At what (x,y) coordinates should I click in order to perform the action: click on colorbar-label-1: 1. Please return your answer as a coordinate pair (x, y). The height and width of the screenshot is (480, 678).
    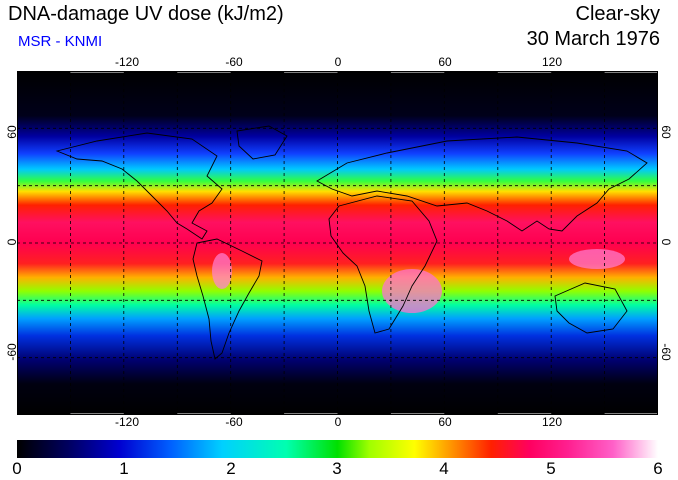
    Looking at the image, I should click on (124, 468).